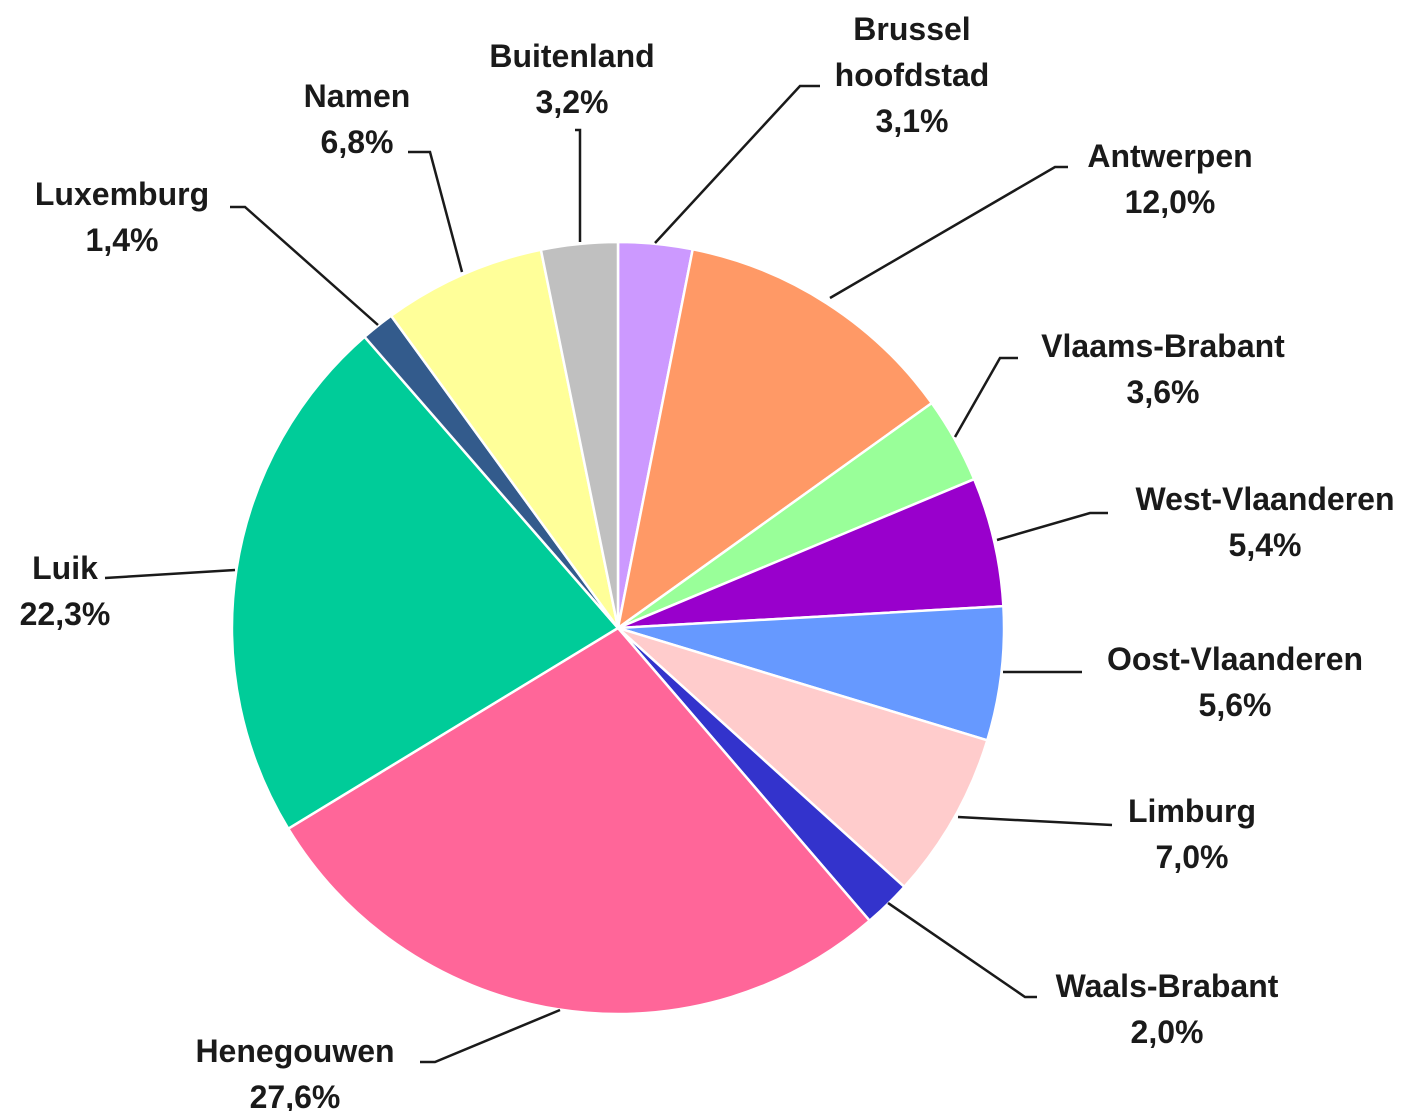 Image resolution: width=1425 pixels, height=1111 pixels. Describe the element at coordinates (1264, 499) in the screenshot. I see `category-label: West-Vlaanderen` at that location.